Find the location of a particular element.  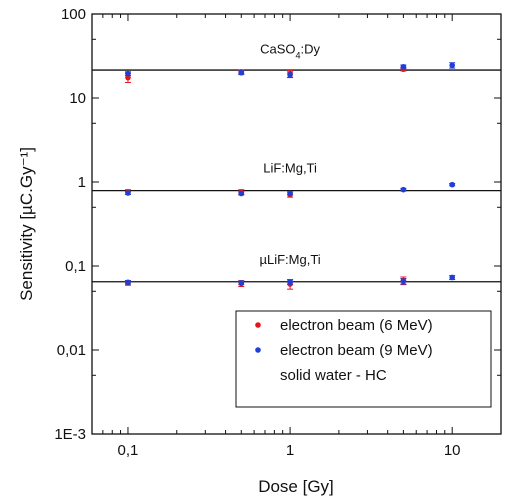

legend-label: electron beam (6 MeV) is located at coordinates (356, 325).